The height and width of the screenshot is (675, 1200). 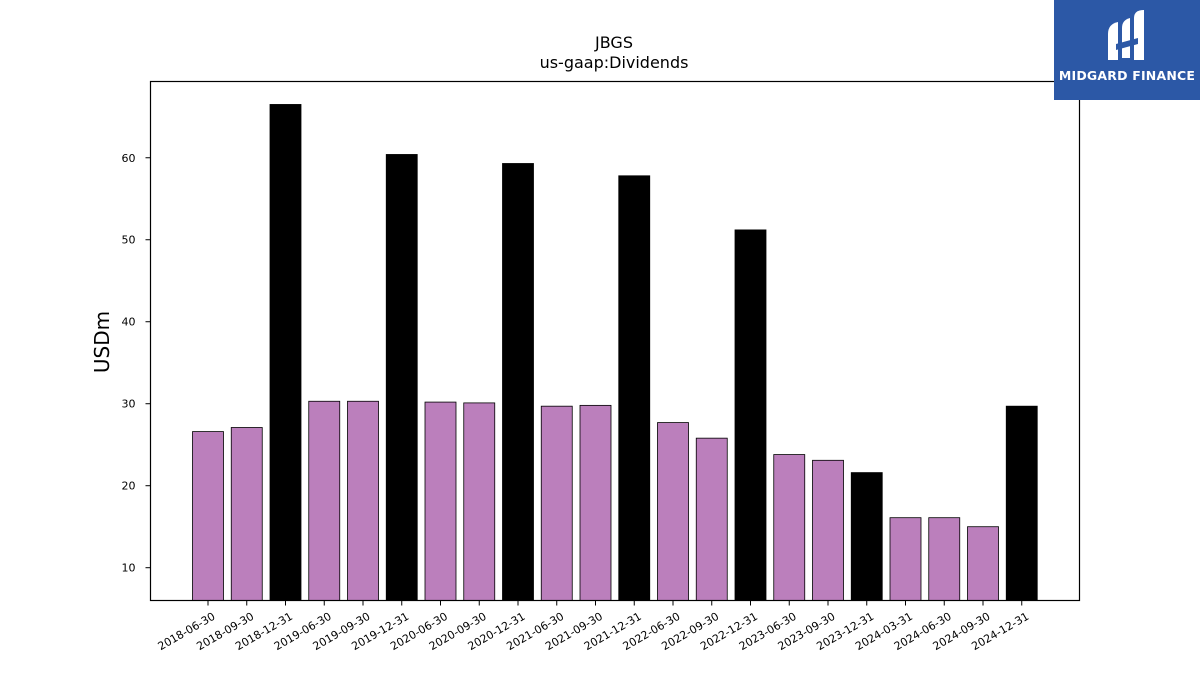 What do you see at coordinates (129, 322) in the screenshot?
I see `y-tick-label: 40` at bounding box center [129, 322].